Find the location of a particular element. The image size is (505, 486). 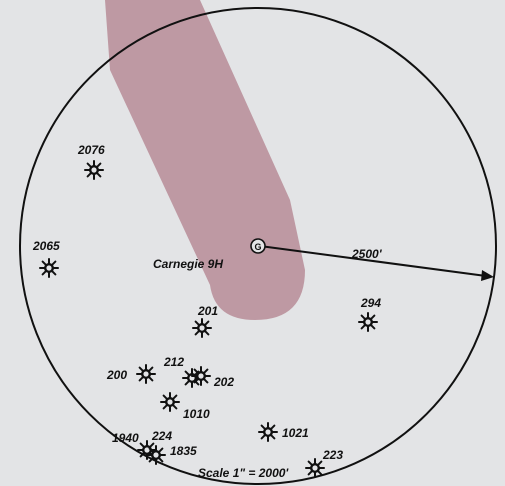

radius-arrow is located at coordinates (376, 263).